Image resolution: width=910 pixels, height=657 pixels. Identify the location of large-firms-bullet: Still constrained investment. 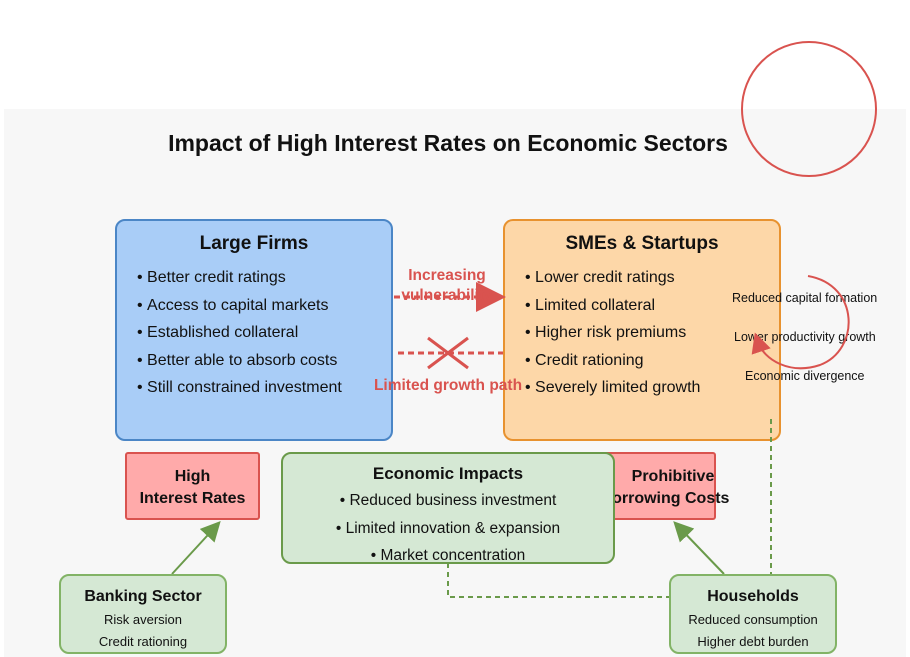
(239, 388).